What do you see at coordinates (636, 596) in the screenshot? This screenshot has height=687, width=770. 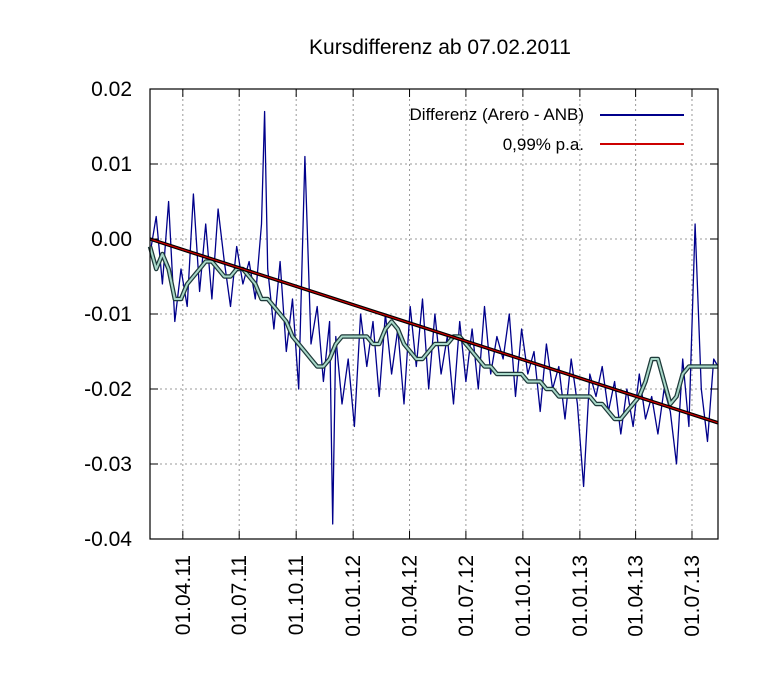 I see `x-tick-label: 01.04.13` at bounding box center [636, 596].